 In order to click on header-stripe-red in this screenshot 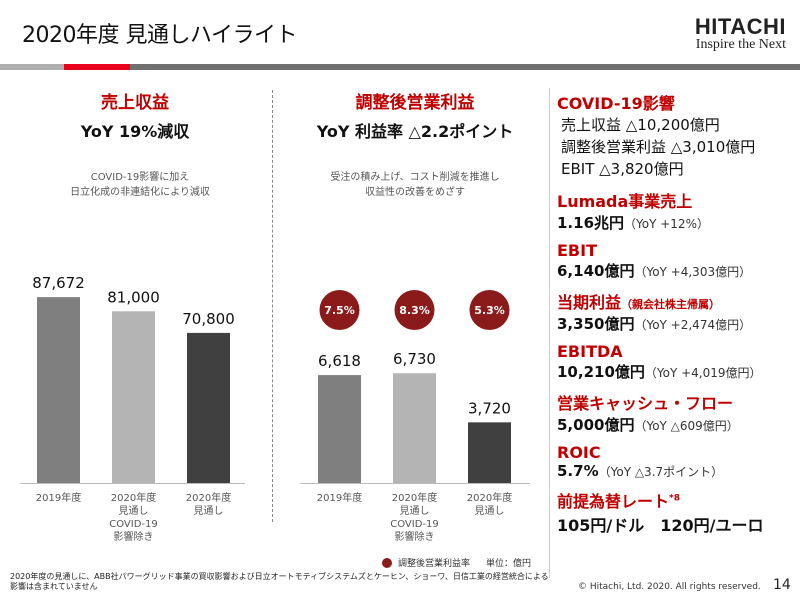, I will do `click(97, 67)`.